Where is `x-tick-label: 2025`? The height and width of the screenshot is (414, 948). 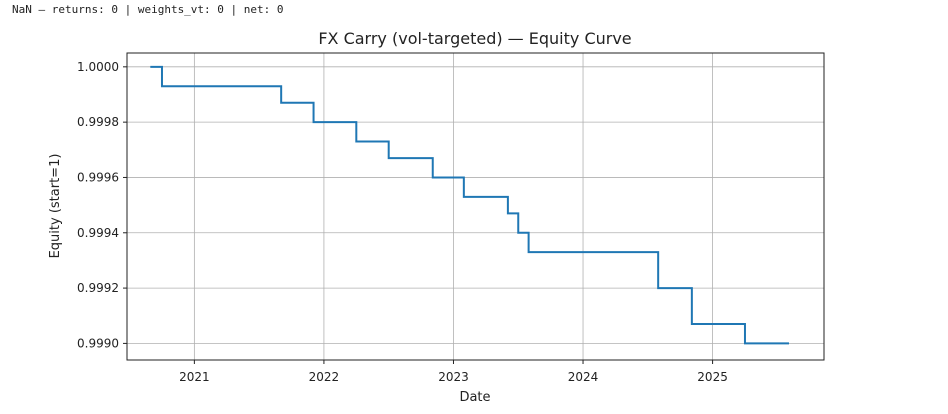 x-tick-label: 2025 is located at coordinates (712, 377).